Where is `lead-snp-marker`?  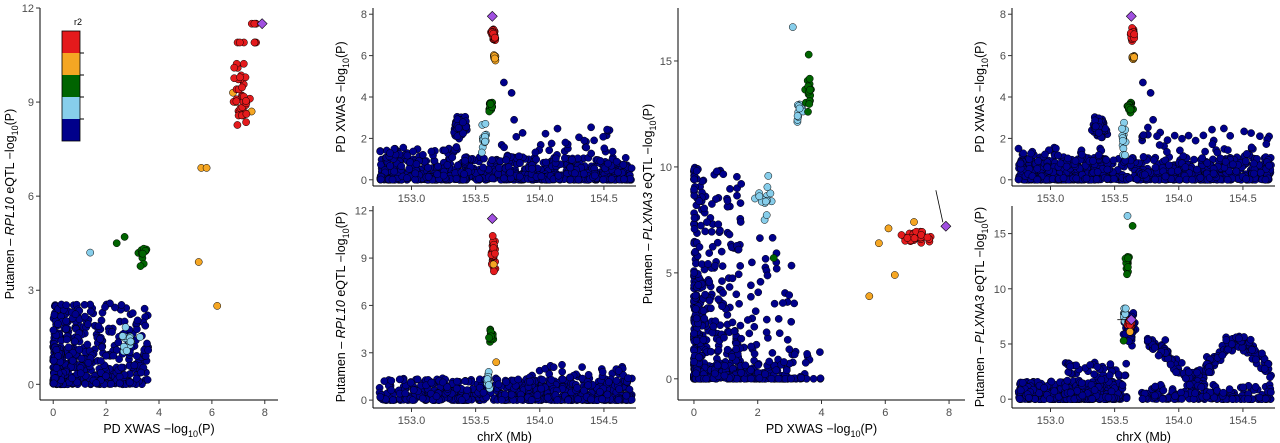
lead-snp-marker is located at coordinates (492, 219).